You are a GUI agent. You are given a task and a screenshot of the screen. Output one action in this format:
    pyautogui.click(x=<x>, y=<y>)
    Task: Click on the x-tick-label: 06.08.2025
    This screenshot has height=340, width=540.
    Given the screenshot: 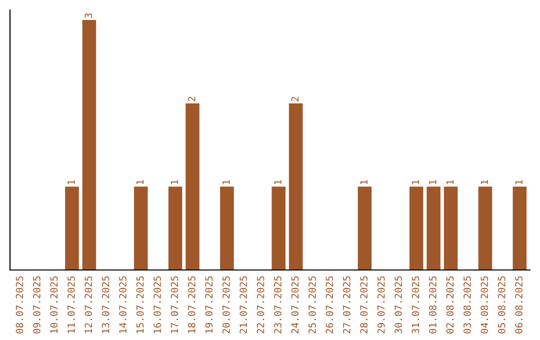 What is the action you would take?
    pyautogui.click(x=519, y=305)
    